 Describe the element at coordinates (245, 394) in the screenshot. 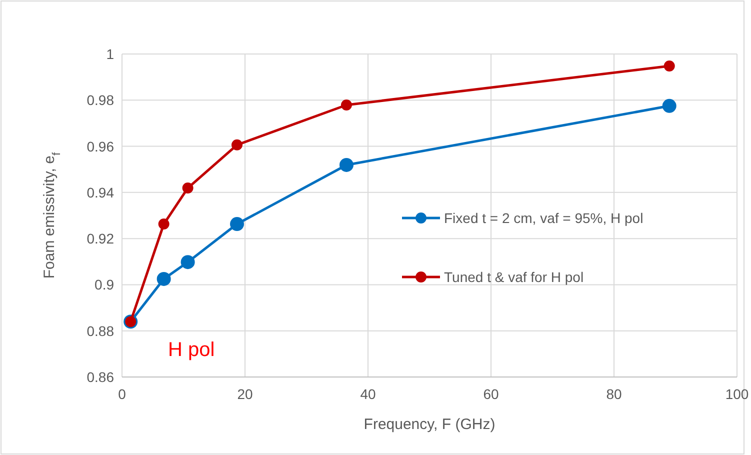

I see `x-tick-label: 20` at that location.